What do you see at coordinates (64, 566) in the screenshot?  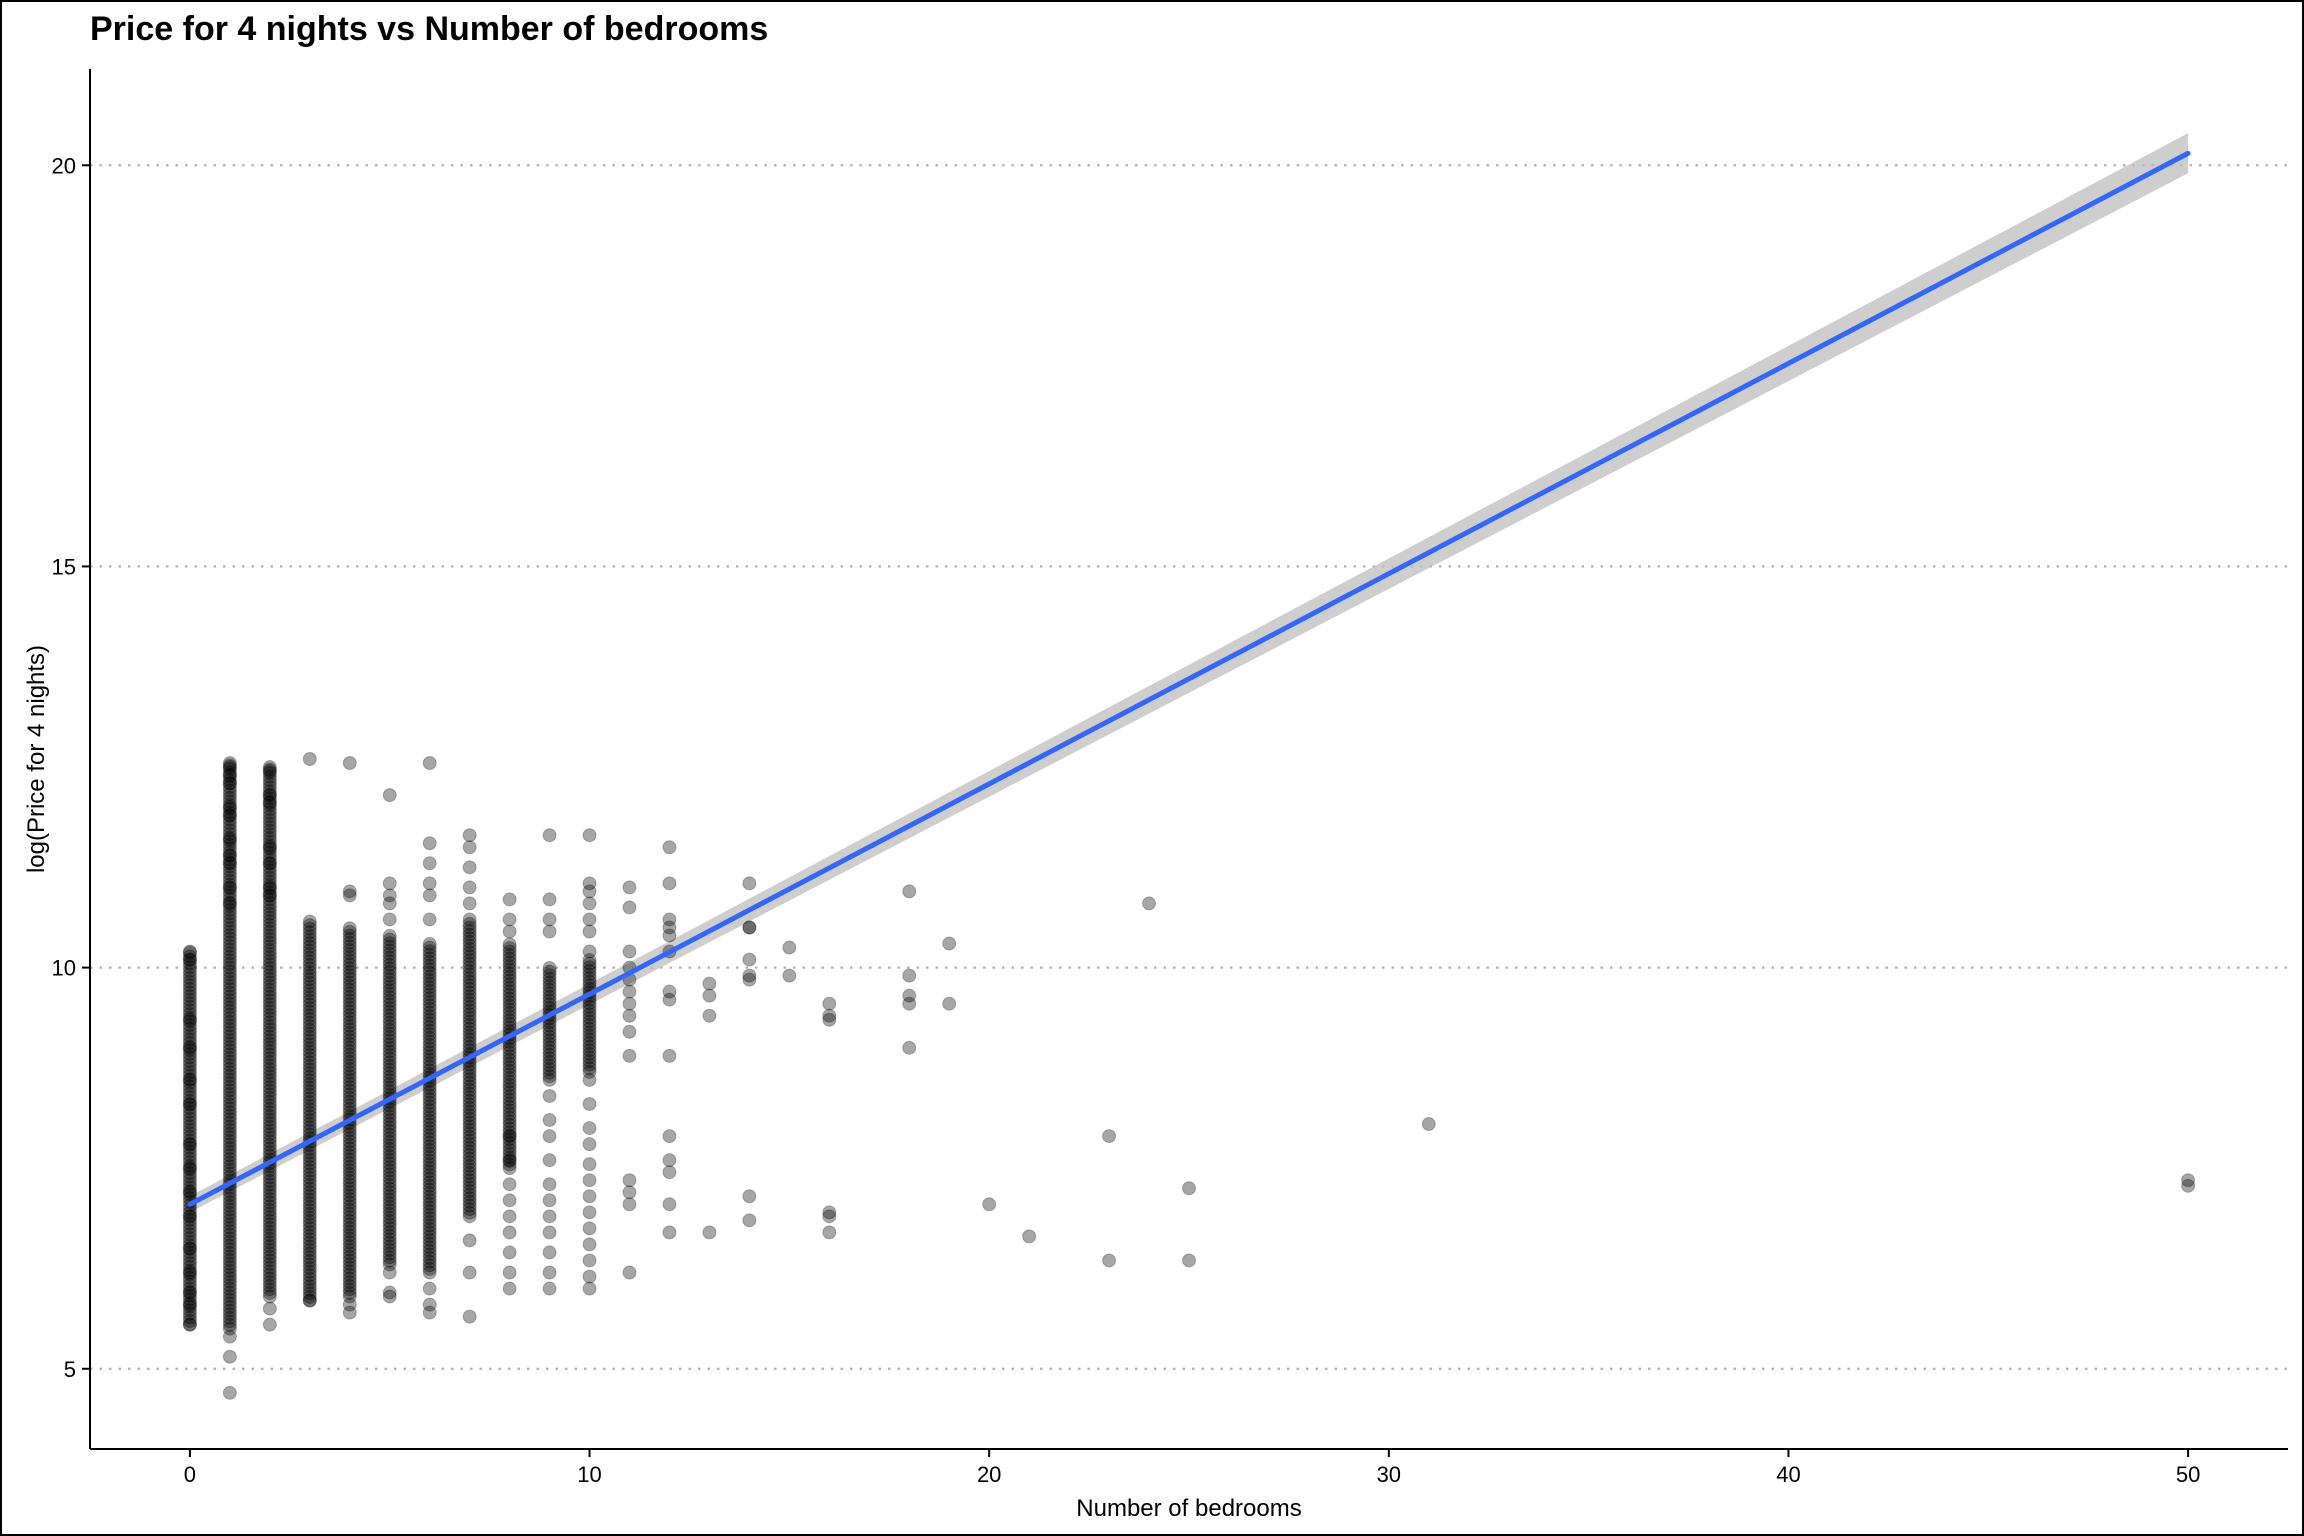 I see `y-tick-label: 15` at bounding box center [64, 566].